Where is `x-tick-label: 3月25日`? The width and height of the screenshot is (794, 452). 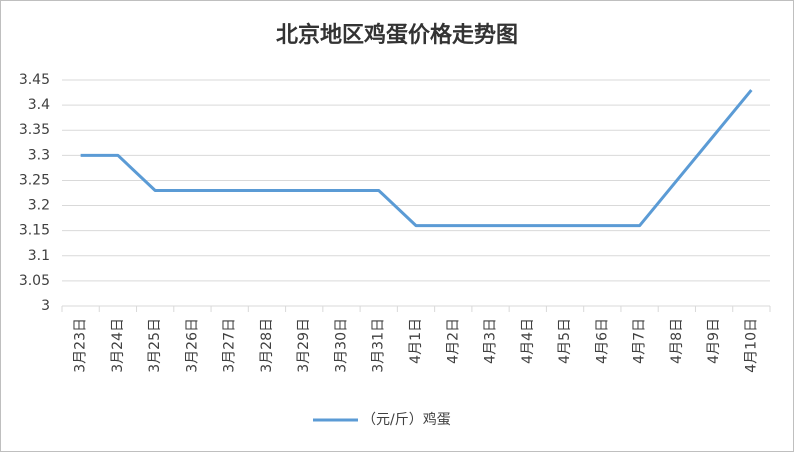 x-tick-label: 3月25日 is located at coordinates (155, 345).